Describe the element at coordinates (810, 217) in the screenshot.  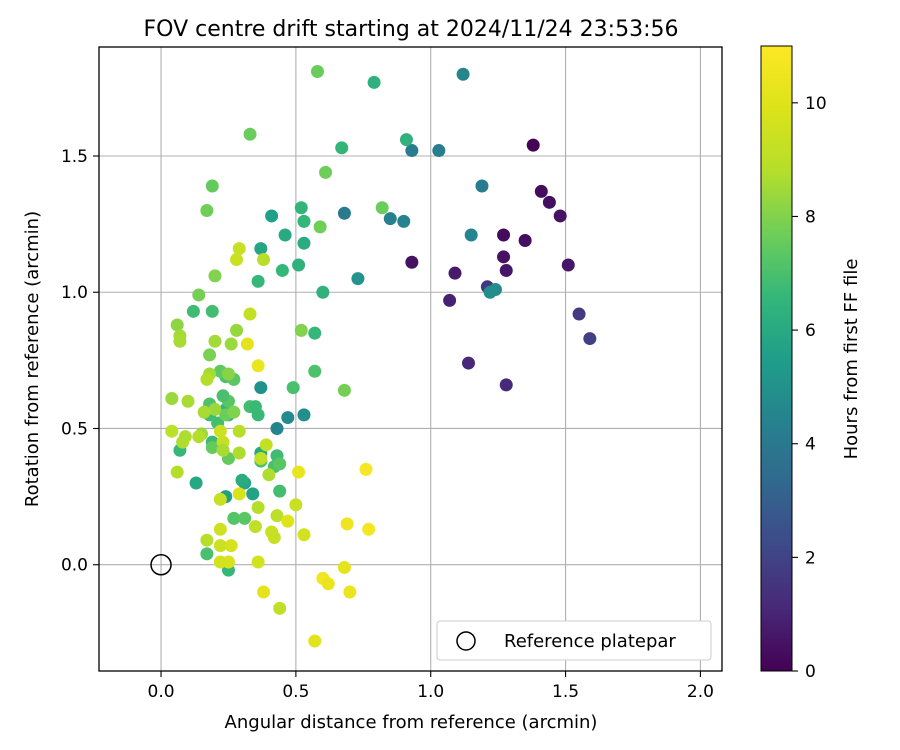
I see `colorbar-tick-label: 8` at that location.